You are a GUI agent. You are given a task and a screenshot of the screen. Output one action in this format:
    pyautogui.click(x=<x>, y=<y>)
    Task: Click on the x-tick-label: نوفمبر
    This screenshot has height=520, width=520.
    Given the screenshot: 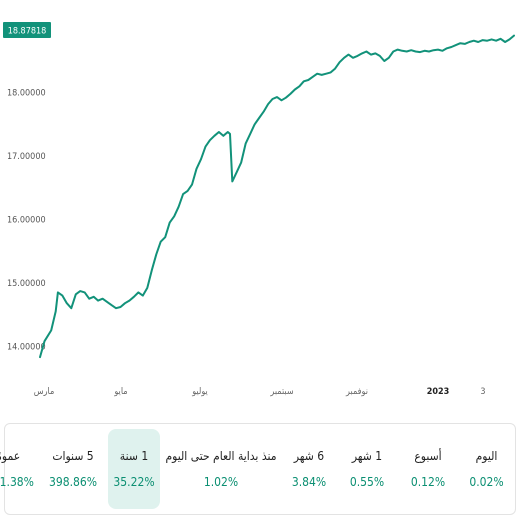 What is the action you would take?
    pyautogui.click(x=356, y=392)
    